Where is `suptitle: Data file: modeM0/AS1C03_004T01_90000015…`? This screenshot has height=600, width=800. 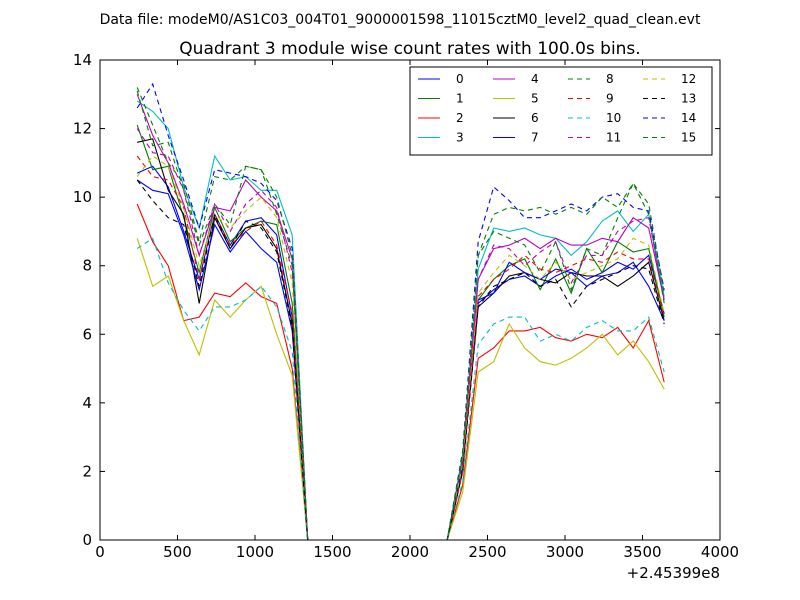
suptitle: Data file: modeM0/AS1C03_004T01_90000015… is located at coordinates (400, 20).